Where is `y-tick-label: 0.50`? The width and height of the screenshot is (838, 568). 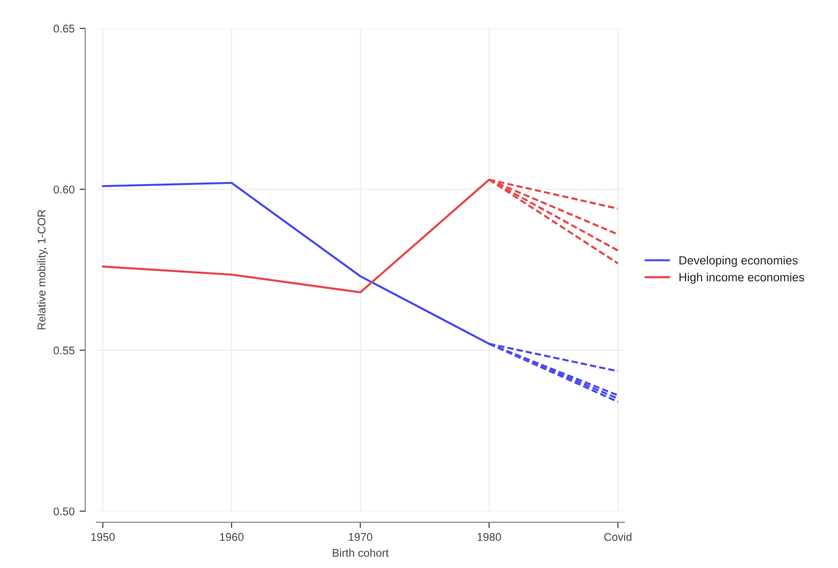 y-tick-label: 0.50 is located at coordinates (64, 511).